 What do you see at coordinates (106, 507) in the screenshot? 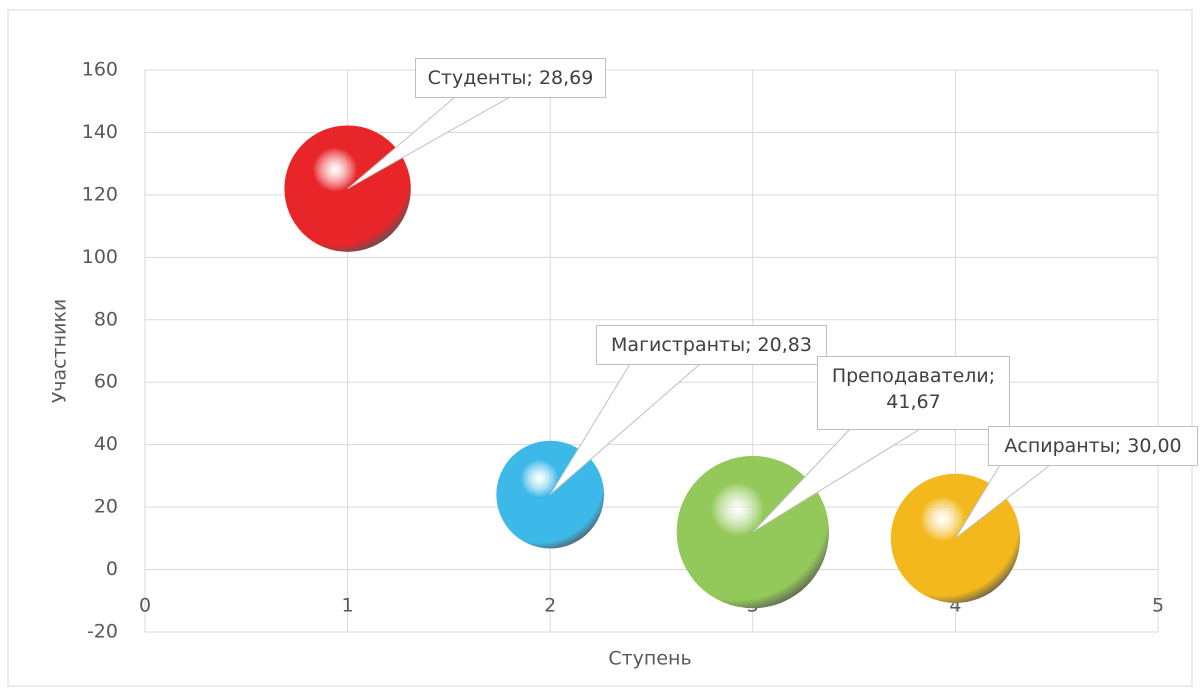
I see `y-tick-label: 20` at bounding box center [106, 507].